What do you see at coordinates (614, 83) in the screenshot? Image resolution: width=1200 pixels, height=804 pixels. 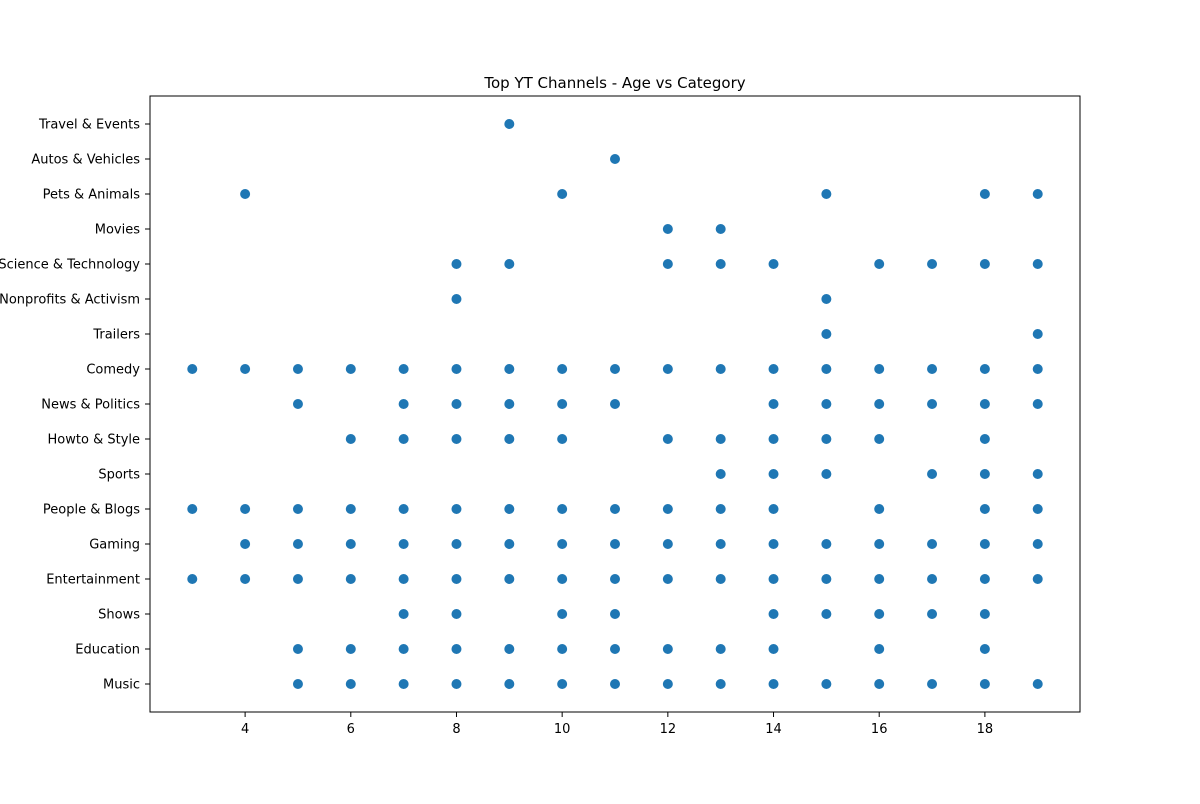 I see `chart-title: Top YT Channels - Age vs Category` at bounding box center [614, 83].